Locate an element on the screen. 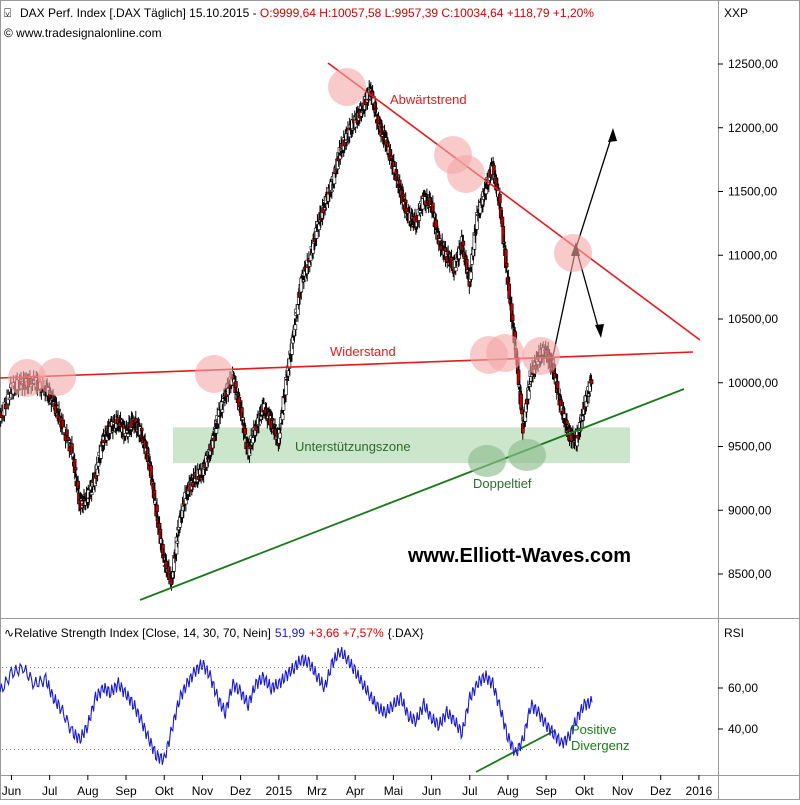  positive-divergence-label-2: Divergenz is located at coordinates (600, 745).